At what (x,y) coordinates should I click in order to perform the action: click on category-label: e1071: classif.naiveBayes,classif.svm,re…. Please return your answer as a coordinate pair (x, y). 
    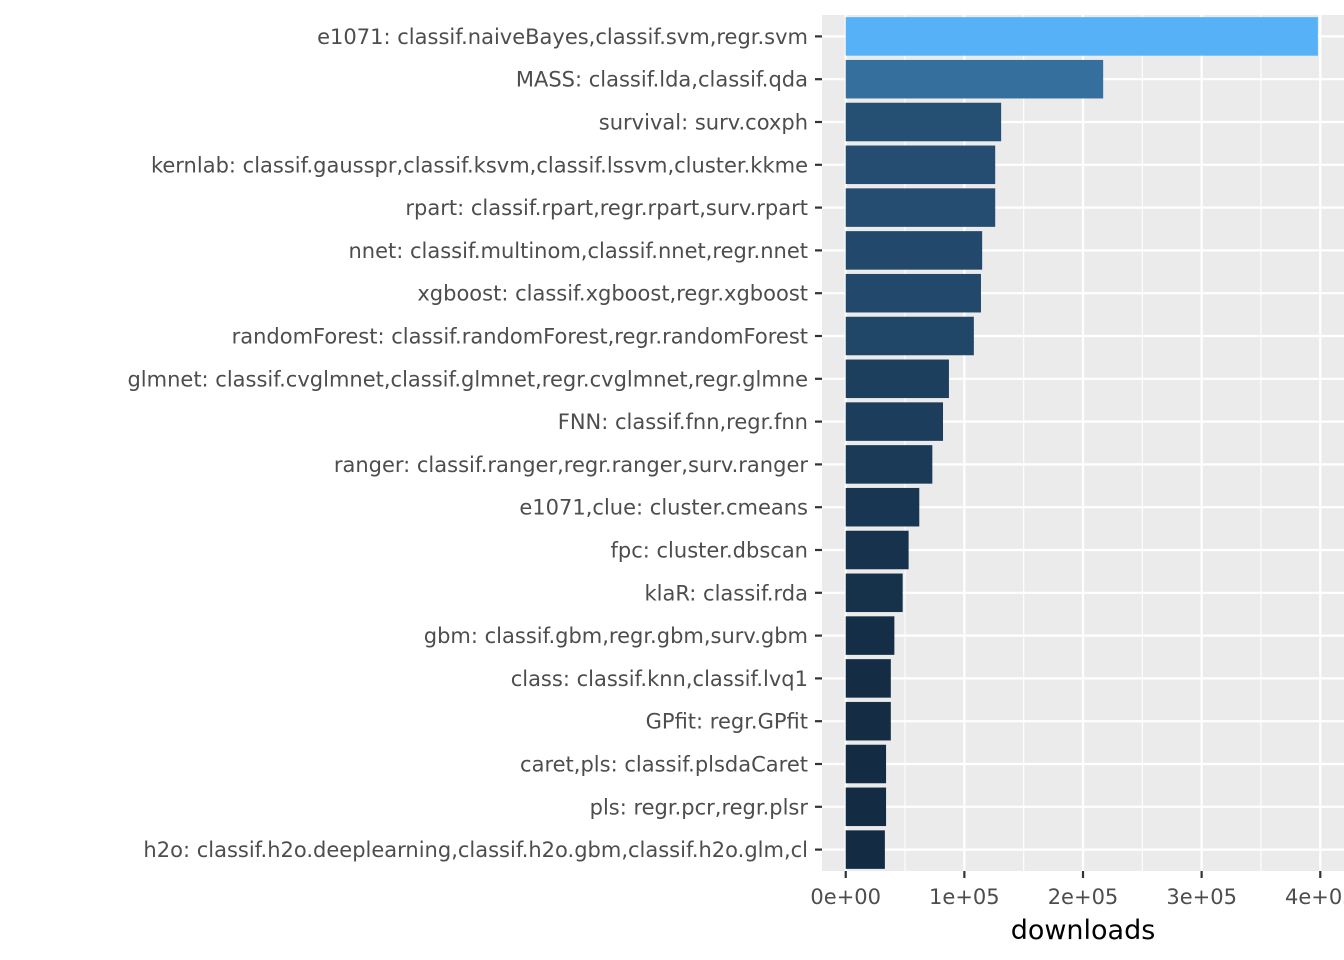
    Looking at the image, I should click on (562, 37).